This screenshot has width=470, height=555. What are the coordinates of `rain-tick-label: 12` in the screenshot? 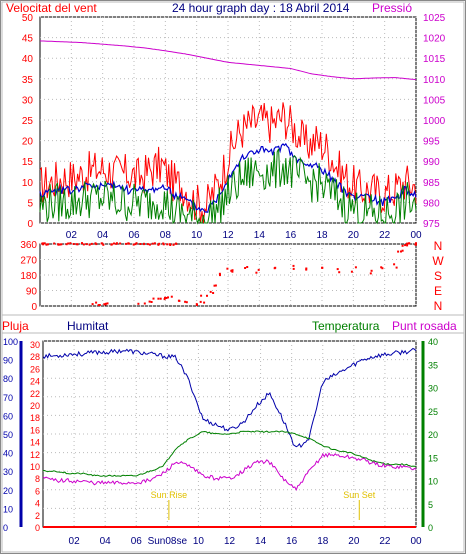 It's located at (35, 455).